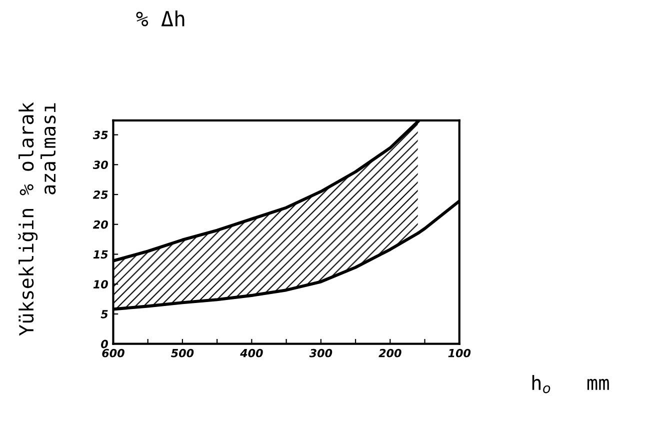 The width and height of the screenshot is (647, 438). Describe the element at coordinates (320, 353) in the screenshot. I see `x-tick-label: 300` at that location.